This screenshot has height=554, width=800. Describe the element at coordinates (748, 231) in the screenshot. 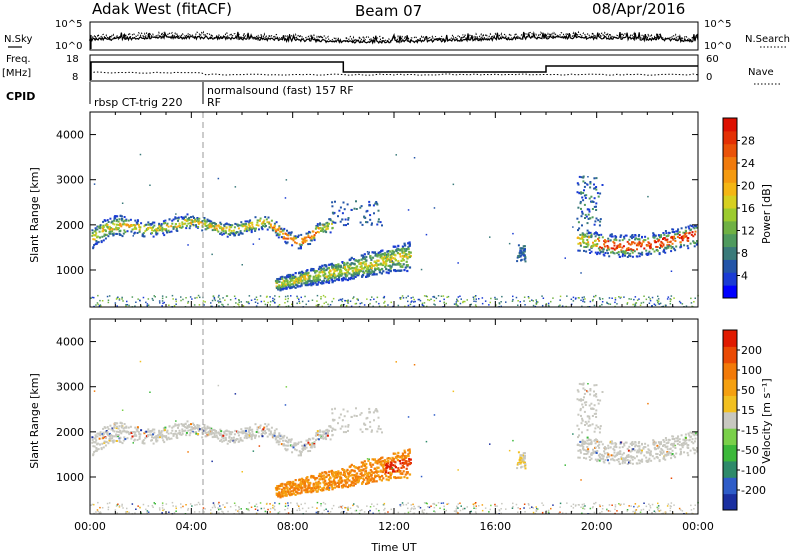

I see `power-colorbar-tick-label-4: 12` at that location.